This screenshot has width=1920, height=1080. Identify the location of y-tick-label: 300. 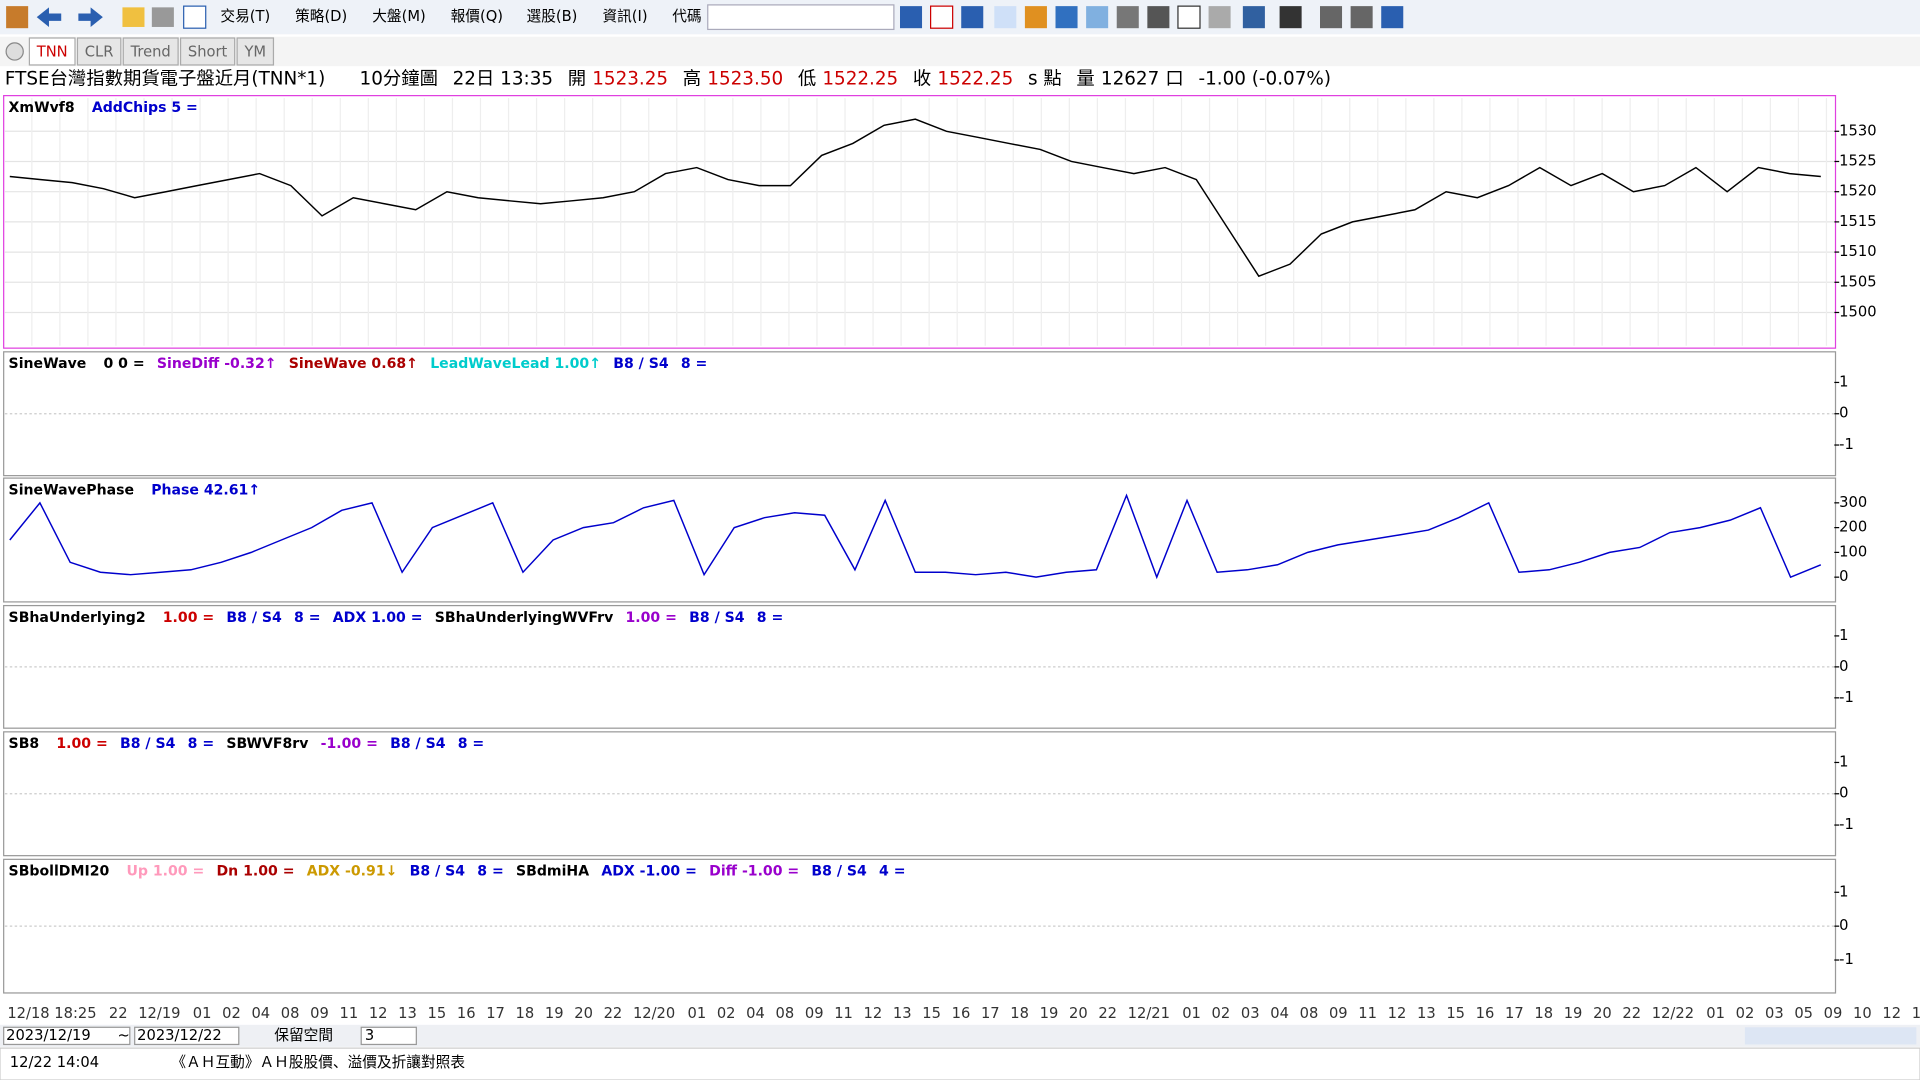
(1853, 502).